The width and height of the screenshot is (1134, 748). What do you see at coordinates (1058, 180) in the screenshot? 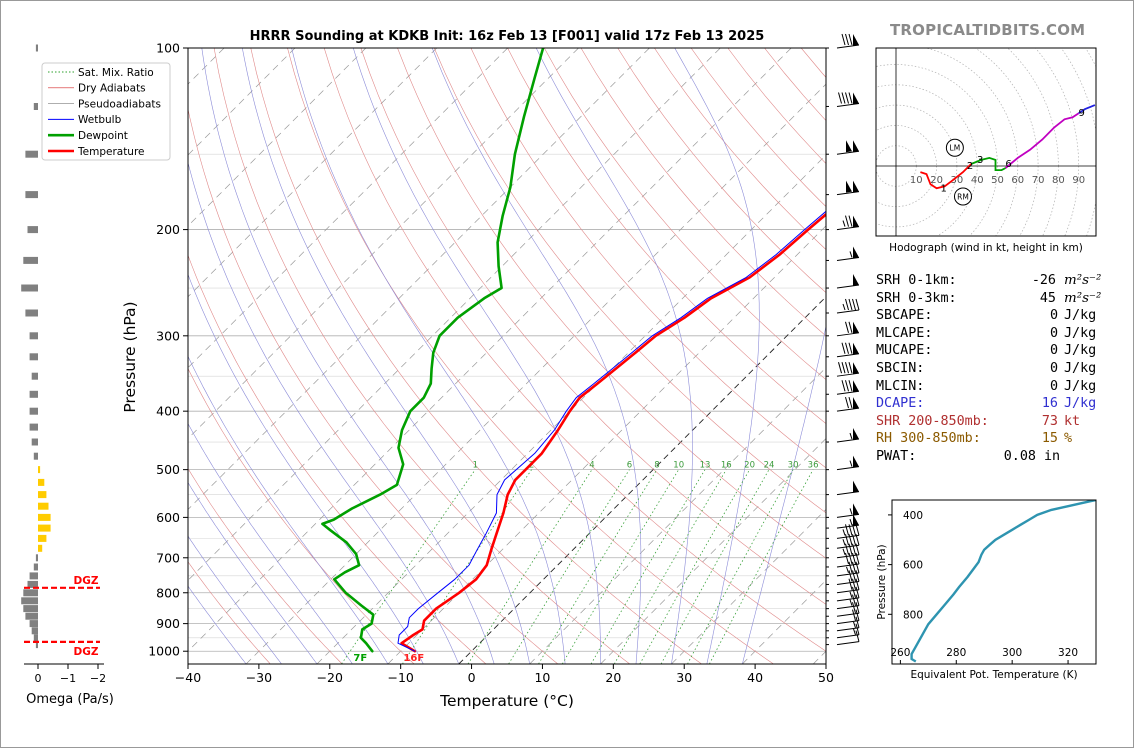
I see `hodograph-ring-label: 80` at bounding box center [1058, 180].